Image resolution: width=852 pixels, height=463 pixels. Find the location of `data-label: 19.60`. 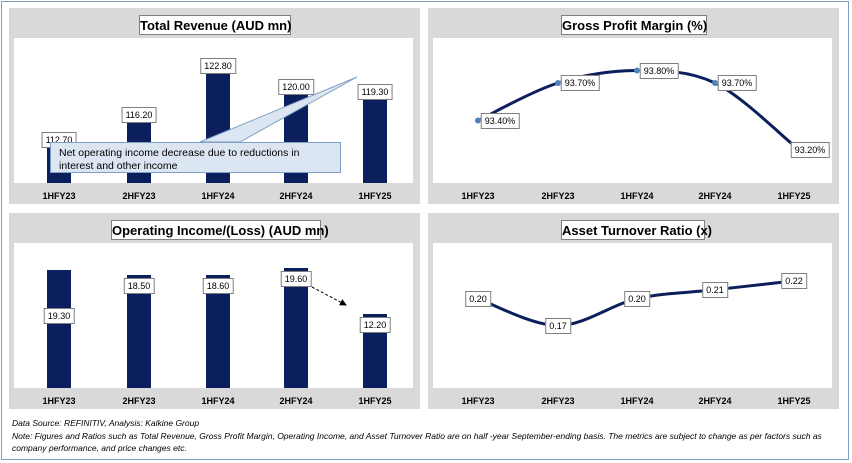

data-label: 19.60 is located at coordinates (296, 279).